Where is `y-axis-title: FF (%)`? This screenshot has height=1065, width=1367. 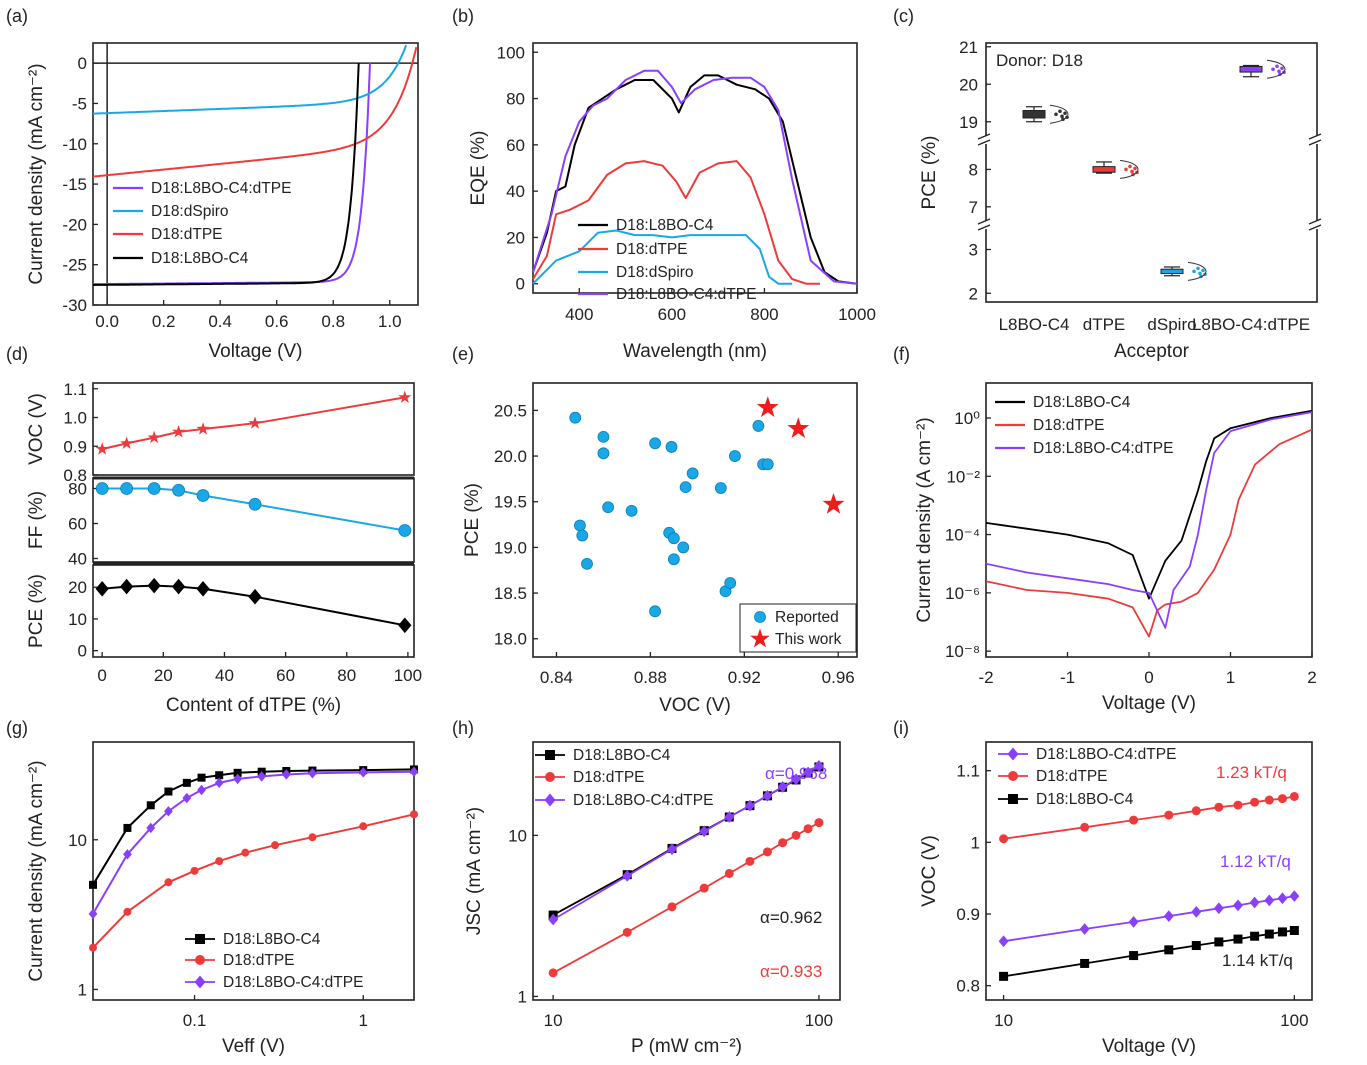 y-axis-title: FF (%) is located at coordinates (36, 520).